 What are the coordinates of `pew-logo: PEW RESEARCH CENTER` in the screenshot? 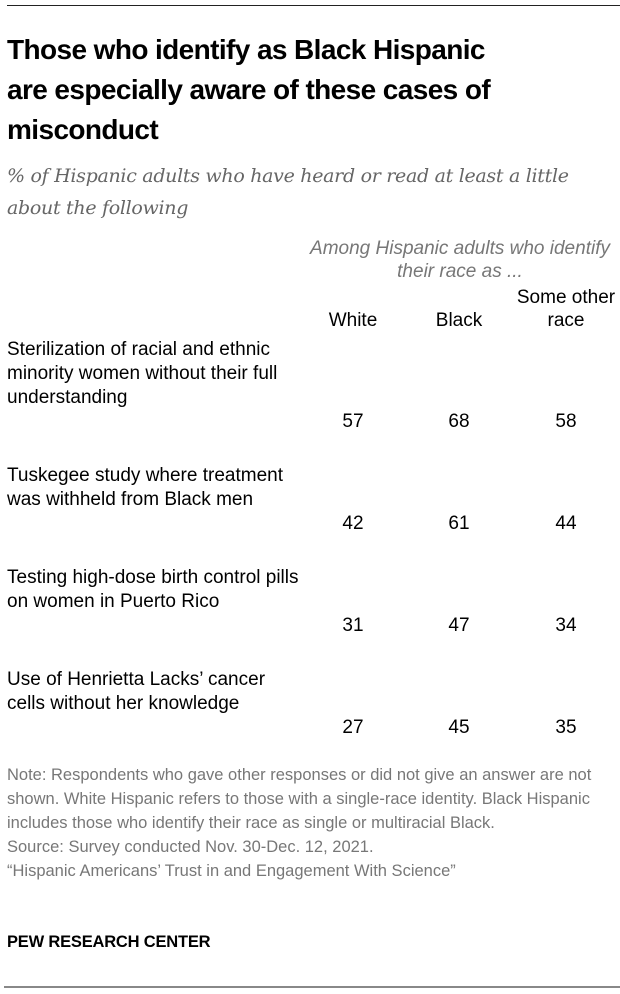 It's located at (109, 942).